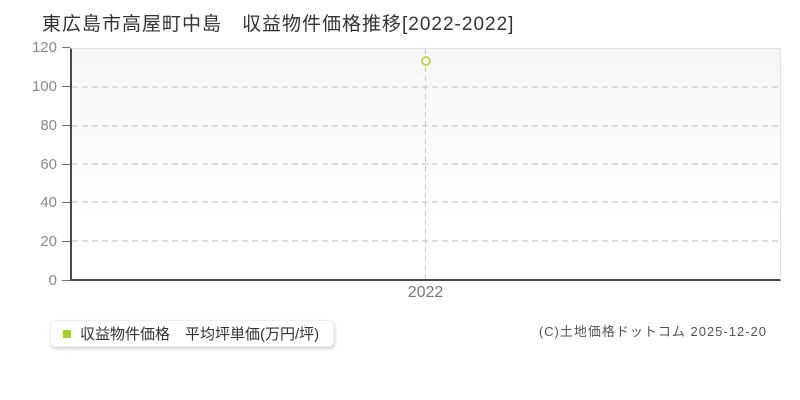 This screenshot has height=400, width=800. I want to click on chart-title: 東広島市高屋町中島 収益物件価格推移[2022-2022], so click(278, 24).